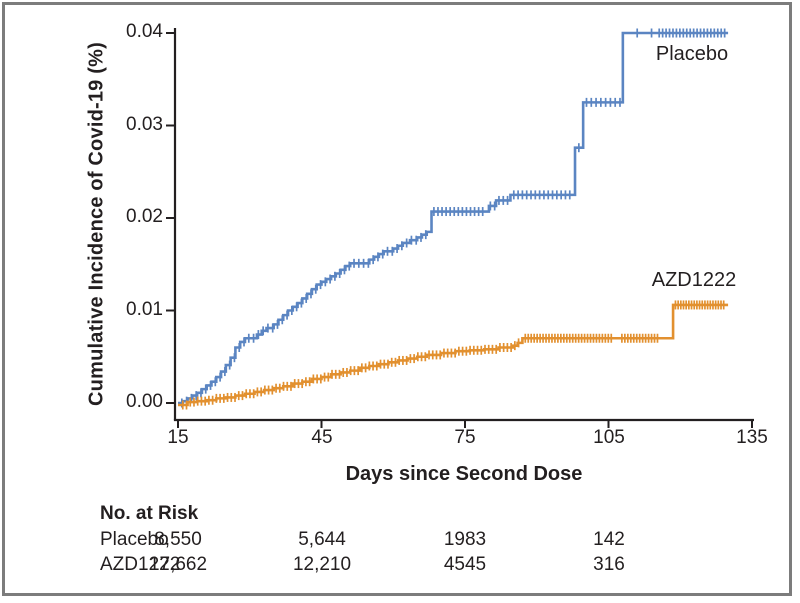  What do you see at coordinates (464, 474) in the screenshot?
I see `x-axis-title: Days since Second Dose` at bounding box center [464, 474].